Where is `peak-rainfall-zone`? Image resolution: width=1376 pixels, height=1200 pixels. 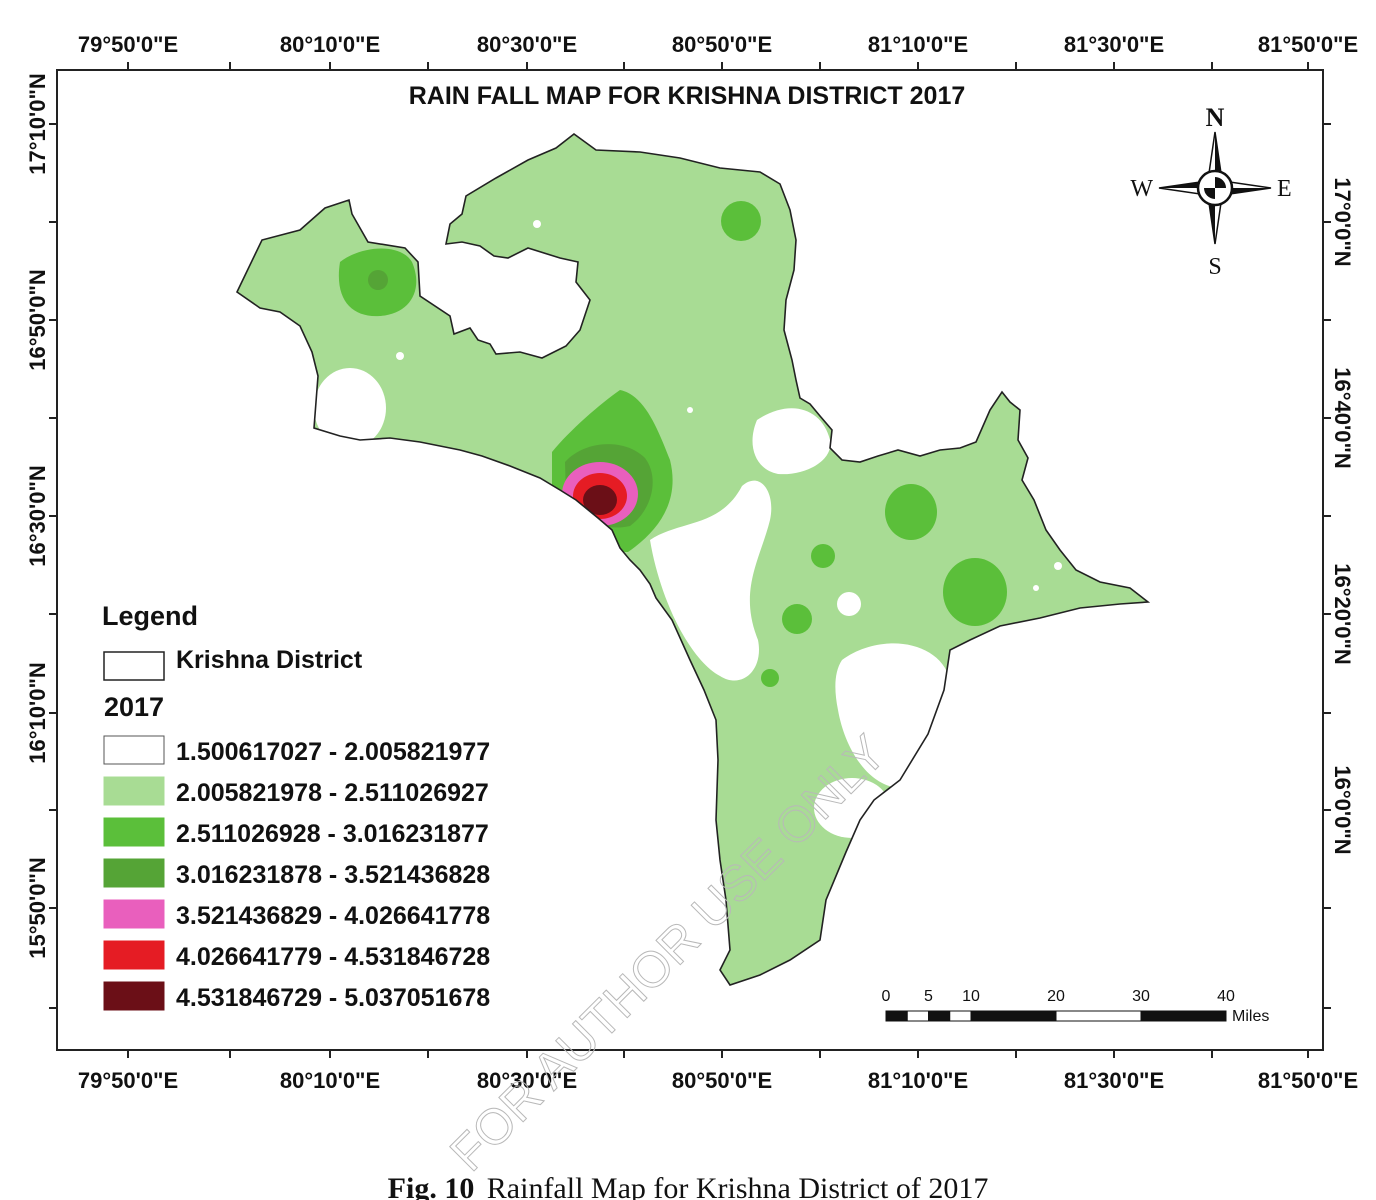
peak-rainfall-zone is located at coordinates (600, 500).